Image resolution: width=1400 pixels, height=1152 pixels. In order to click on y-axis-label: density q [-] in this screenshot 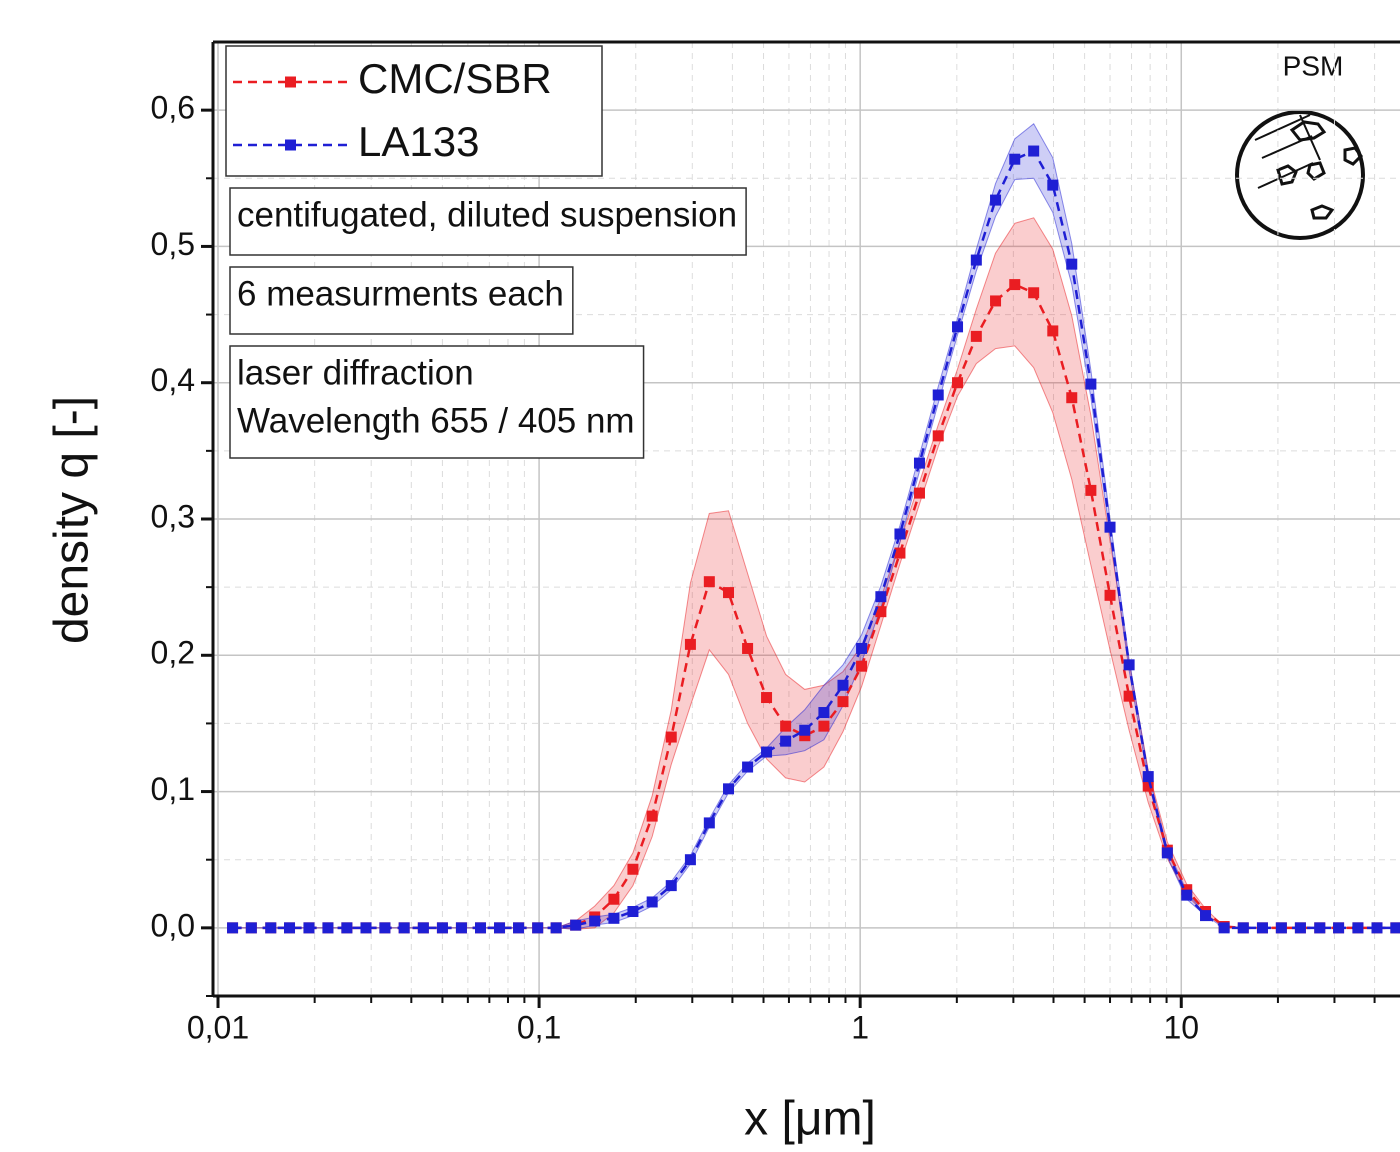, I will do `click(72, 520)`.